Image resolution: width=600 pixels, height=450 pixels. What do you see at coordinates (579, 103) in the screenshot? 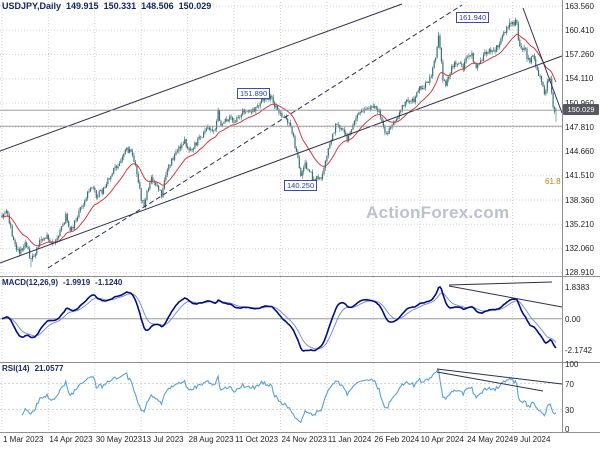
I see `y-axis-label: 150.960` at bounding box center [579, 103].